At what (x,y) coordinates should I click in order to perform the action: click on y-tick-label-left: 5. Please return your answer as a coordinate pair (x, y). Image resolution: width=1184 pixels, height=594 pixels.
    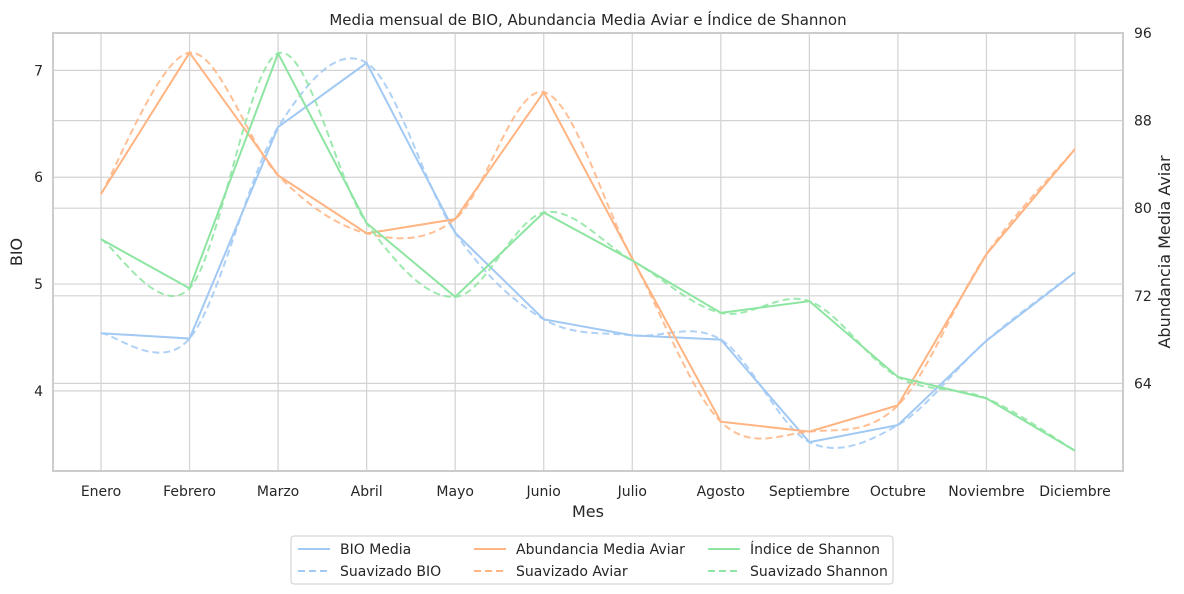
    Looking at the image, I should click on (38, 285).